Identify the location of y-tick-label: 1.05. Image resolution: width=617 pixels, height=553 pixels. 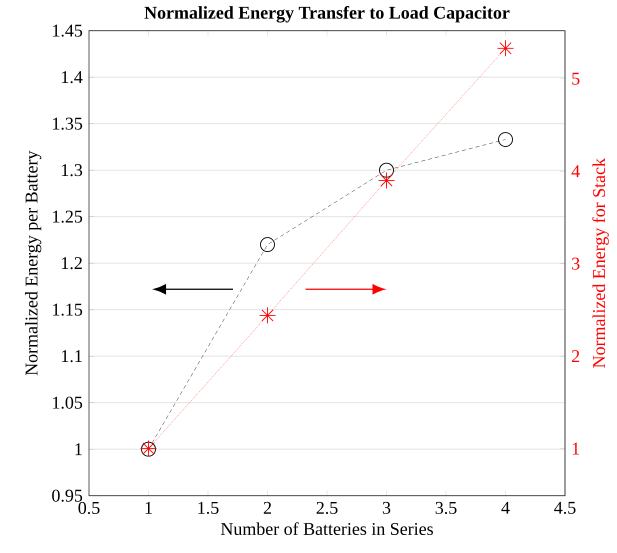
(67, 402).